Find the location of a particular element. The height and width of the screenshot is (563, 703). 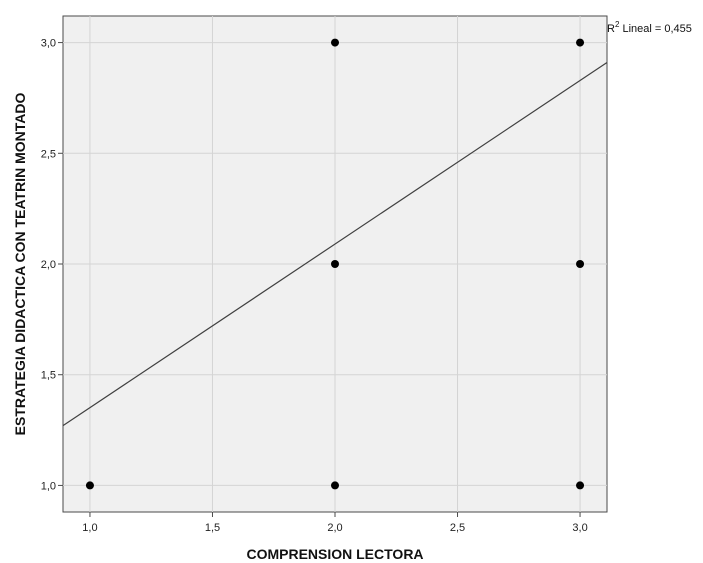

r-squared-label: R2 Lineal = 0,455 is located at coordinates (649, 27).